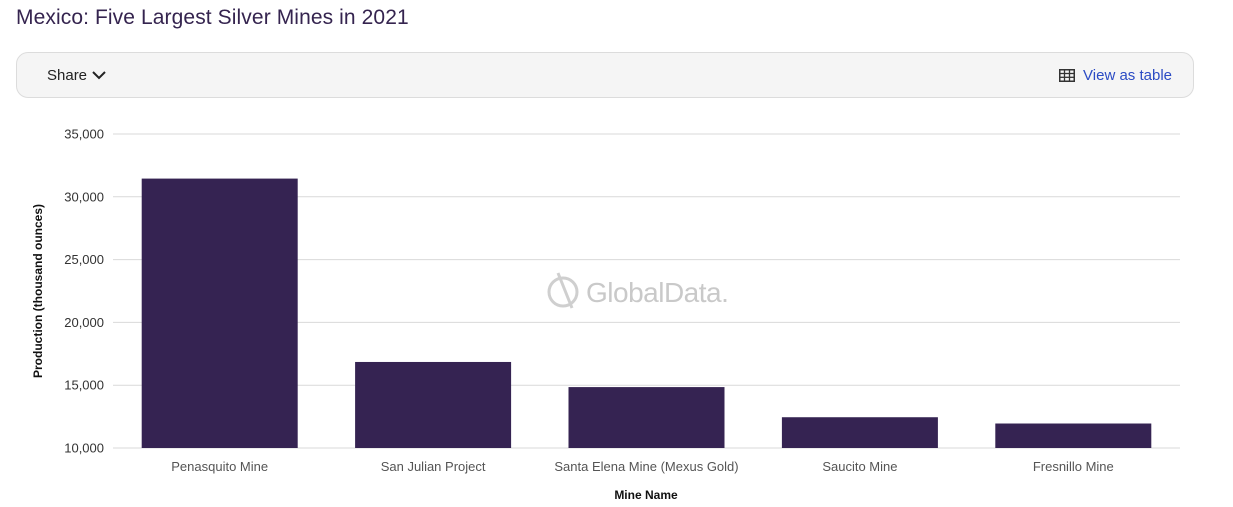 The width and height of the screenshot is (1233, 507). What do you see at coordinates (99, 75) in the screenshot?
I see `chevron-down-icon` at bounding box center [99, 75].